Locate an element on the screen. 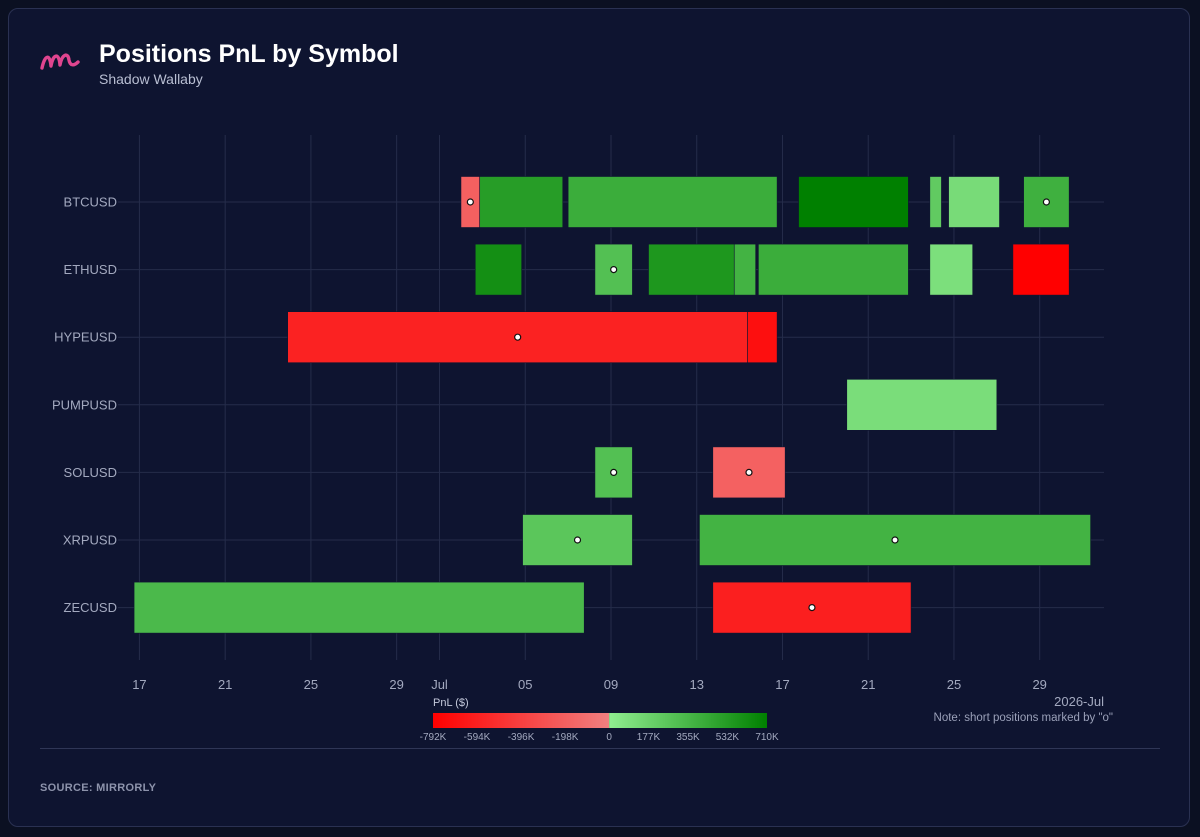  y-tick-label-zecusd: ZECUSD is located at coordinates (90, 607).